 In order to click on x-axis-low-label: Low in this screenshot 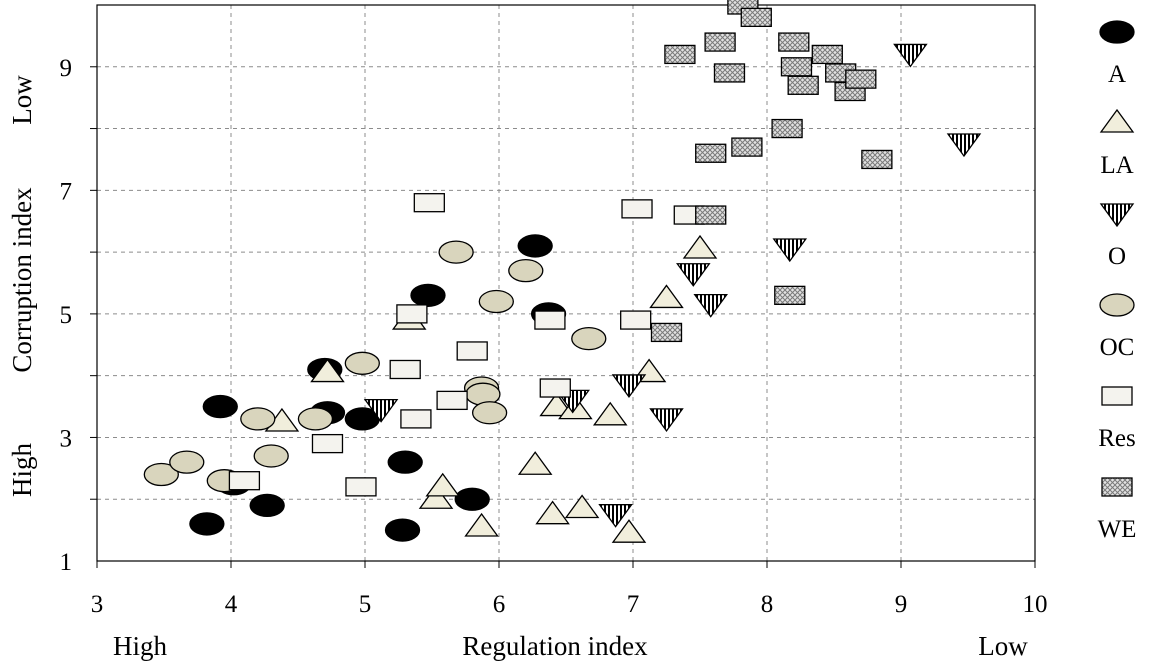, I will do `click(1003, 646)`.